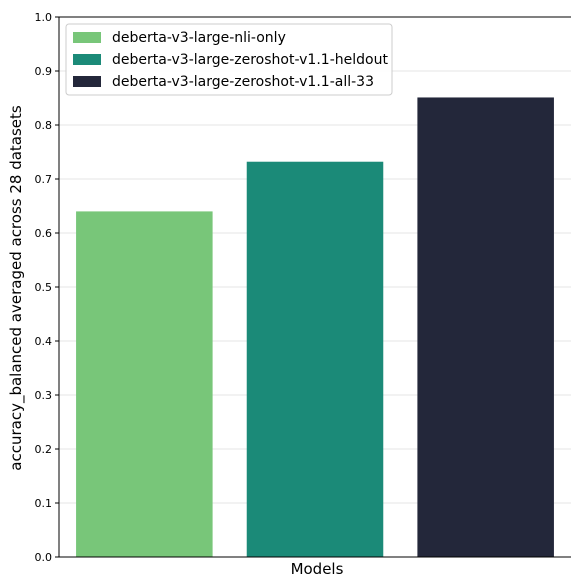  I want to click on y-tick-label: 0.5, so click(44, 287).